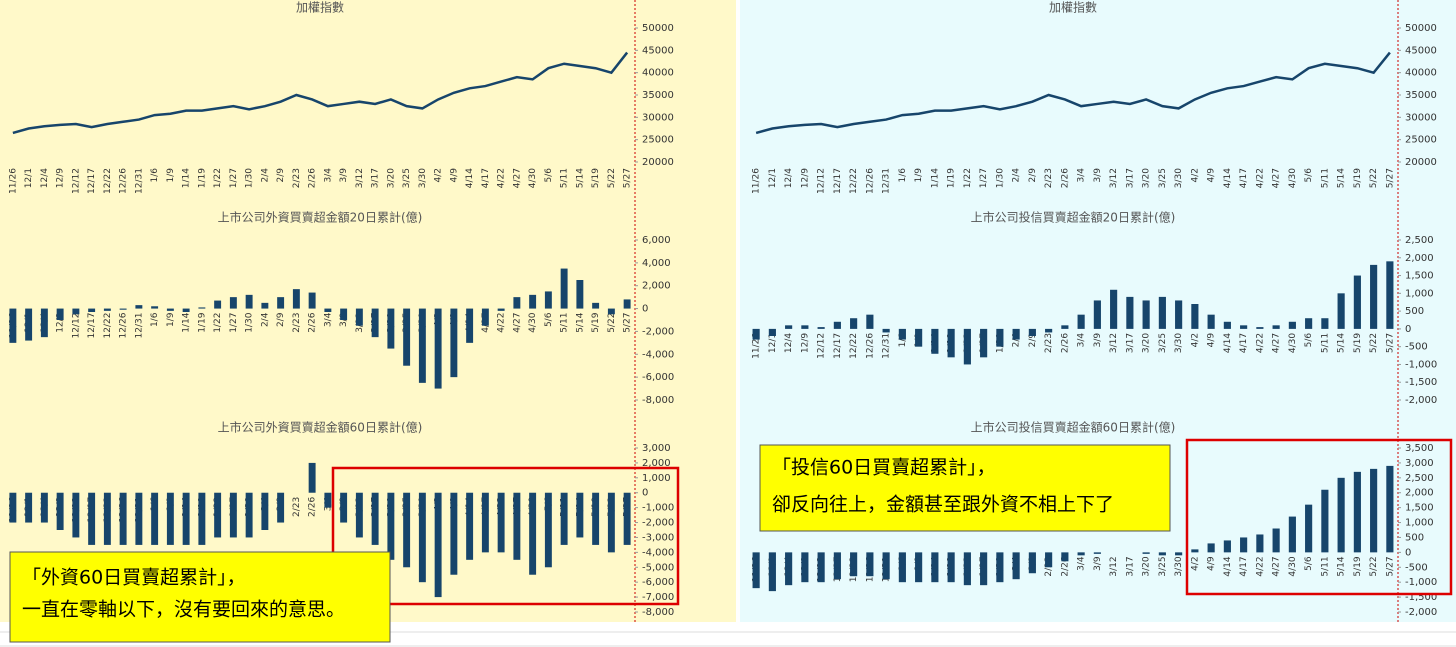 The height and width of the screenshot is (647, 1456). What do you see at coordinates (1374, 343) in the screenshot?
I see `x-tick-label: 5/22` at bounding box center [1374, 343].